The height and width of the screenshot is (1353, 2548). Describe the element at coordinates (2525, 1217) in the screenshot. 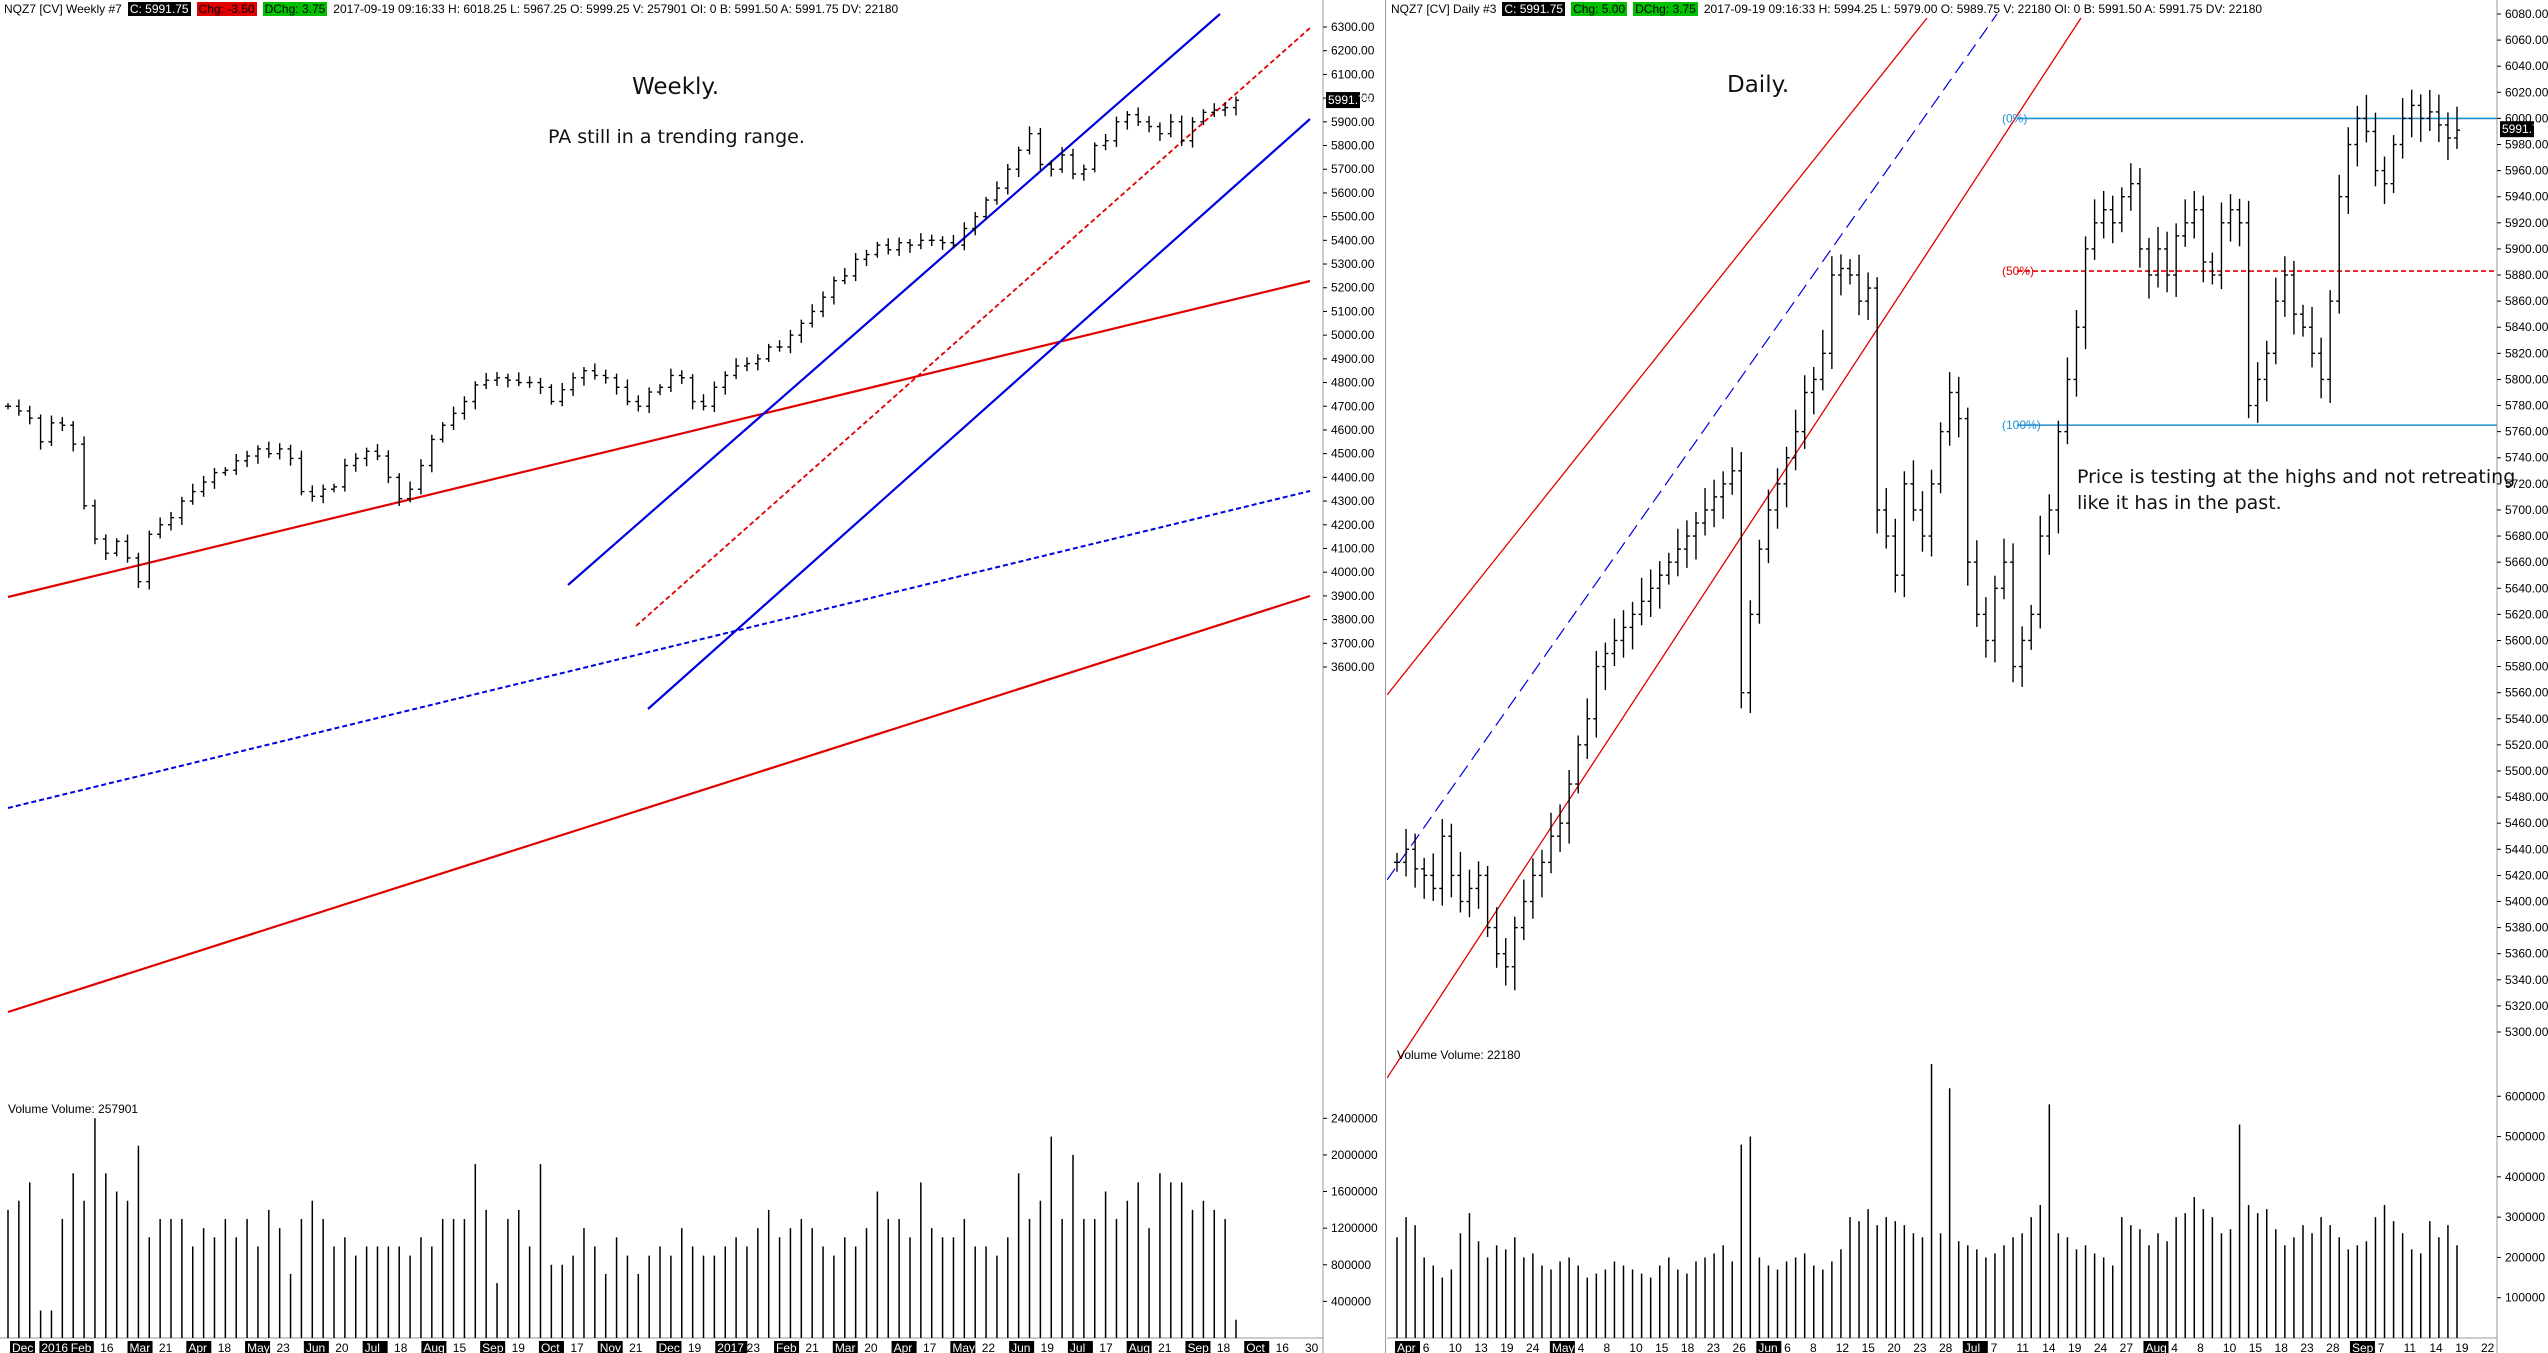

I see `volume-tick-label: 300000` at that location.